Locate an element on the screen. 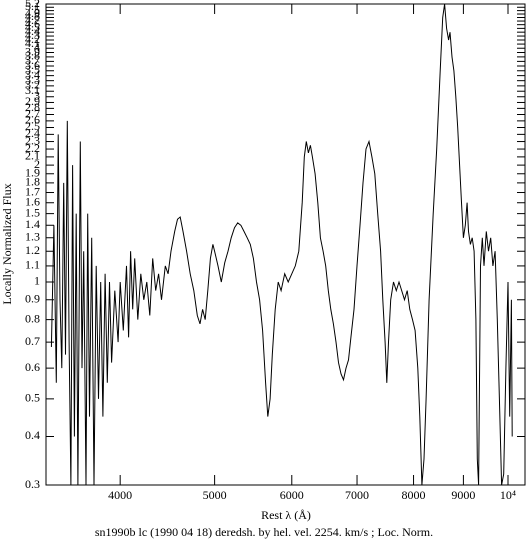  y-tick-label: 0.6 is located at coordinates (32, 367).